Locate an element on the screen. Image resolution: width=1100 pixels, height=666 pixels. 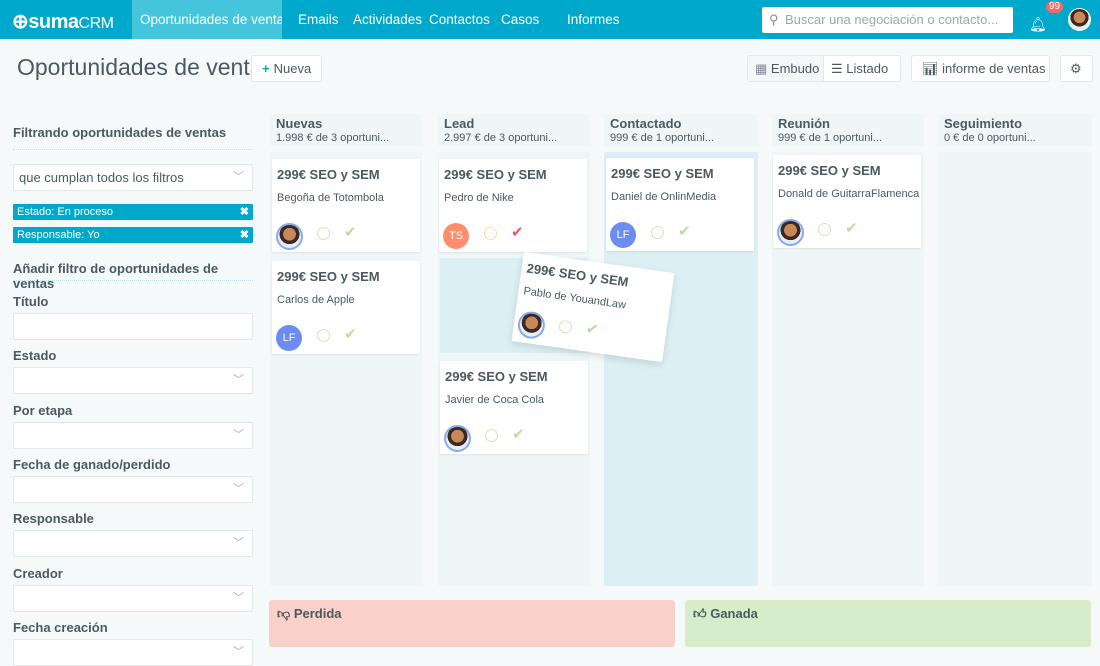
filter-tag: Responsable: Yo ✖ is located at coordinates (133, 235).